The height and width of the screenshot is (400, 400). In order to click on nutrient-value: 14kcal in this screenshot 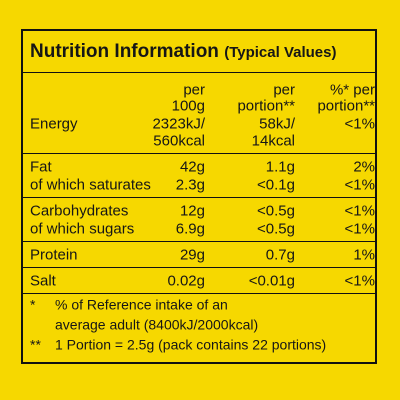, I will do `click(273, 141)`.